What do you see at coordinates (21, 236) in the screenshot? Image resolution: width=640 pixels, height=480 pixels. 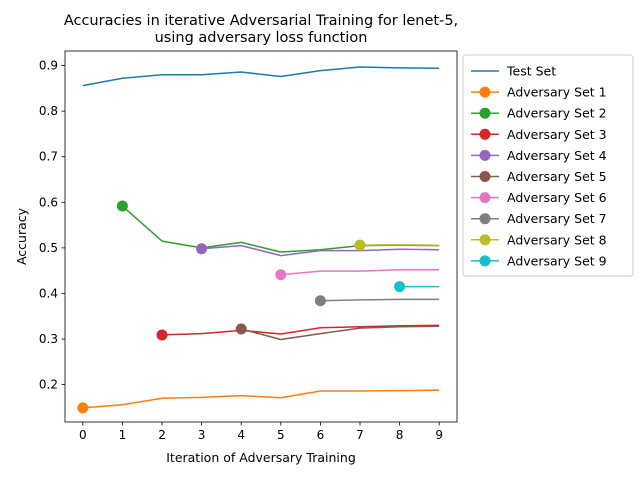 I see `y-axis-label: Accuracy` at bounding box center [21, 236].